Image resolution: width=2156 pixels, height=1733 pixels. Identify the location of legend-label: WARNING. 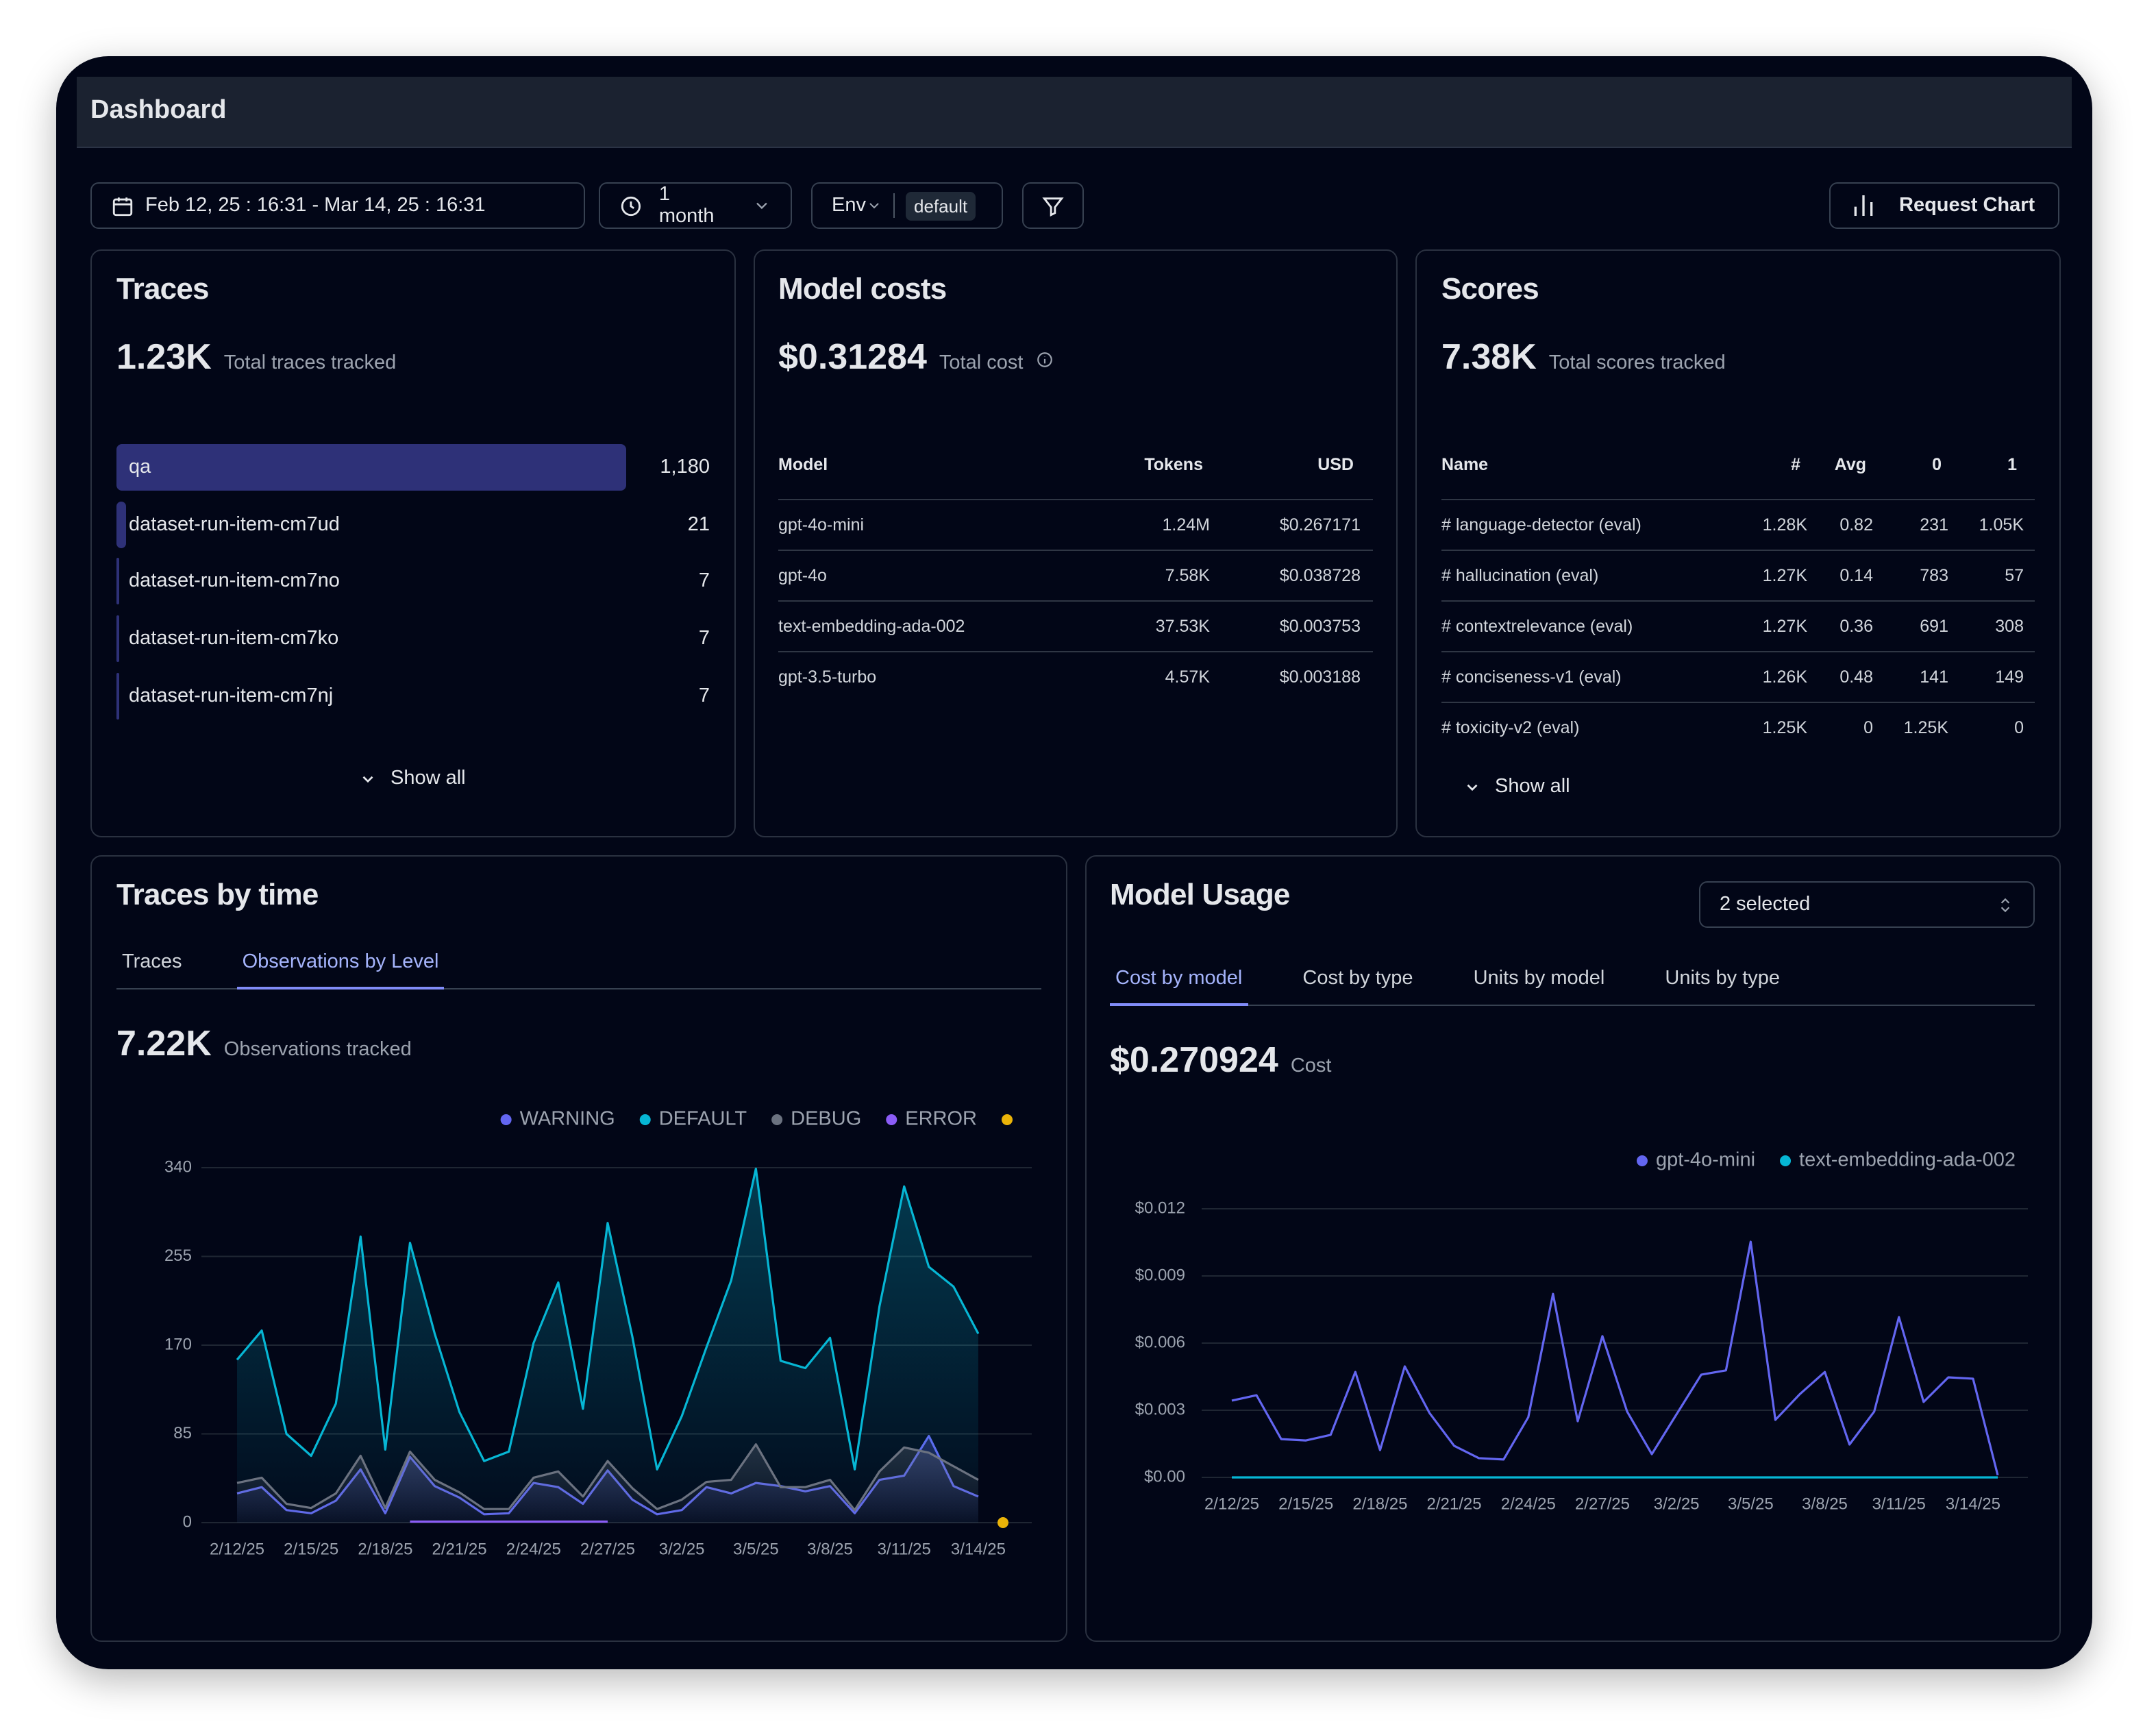
(568, 1119).